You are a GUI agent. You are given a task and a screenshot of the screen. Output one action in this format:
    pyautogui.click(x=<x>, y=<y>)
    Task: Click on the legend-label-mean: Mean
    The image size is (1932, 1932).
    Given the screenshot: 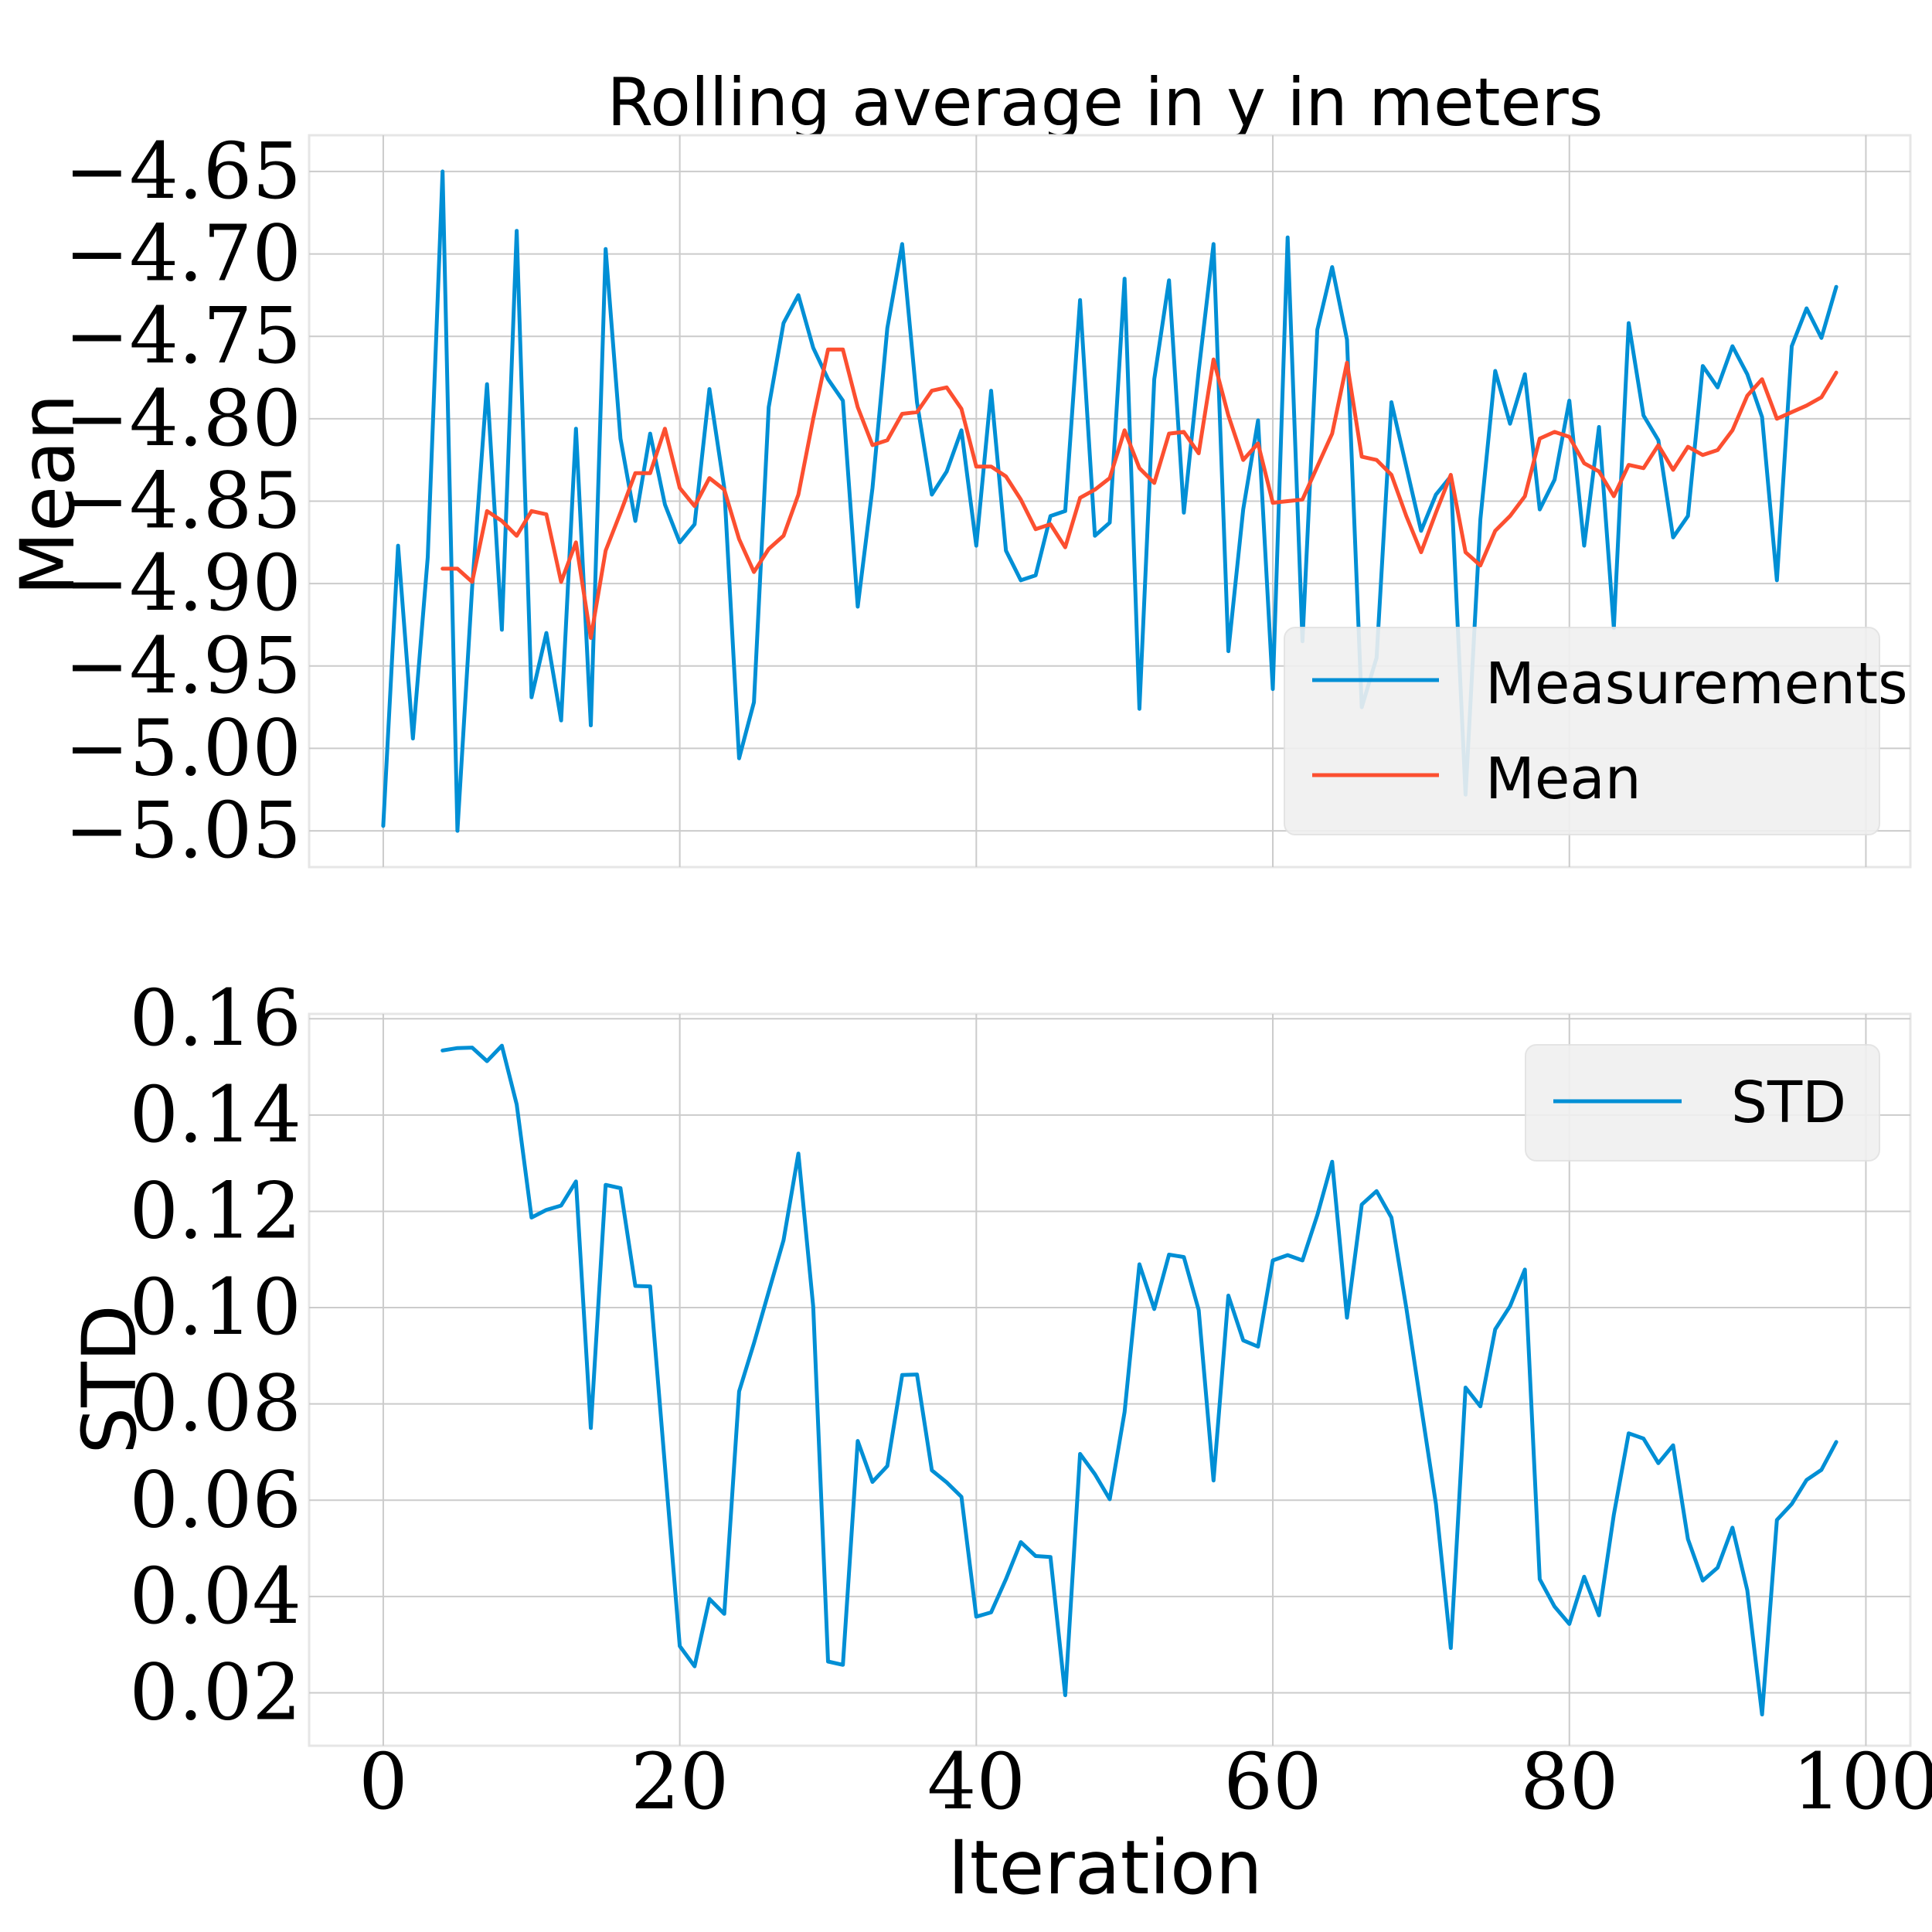 What is the action you would take?
    pyautogui.click(x=1563, y=779)
    